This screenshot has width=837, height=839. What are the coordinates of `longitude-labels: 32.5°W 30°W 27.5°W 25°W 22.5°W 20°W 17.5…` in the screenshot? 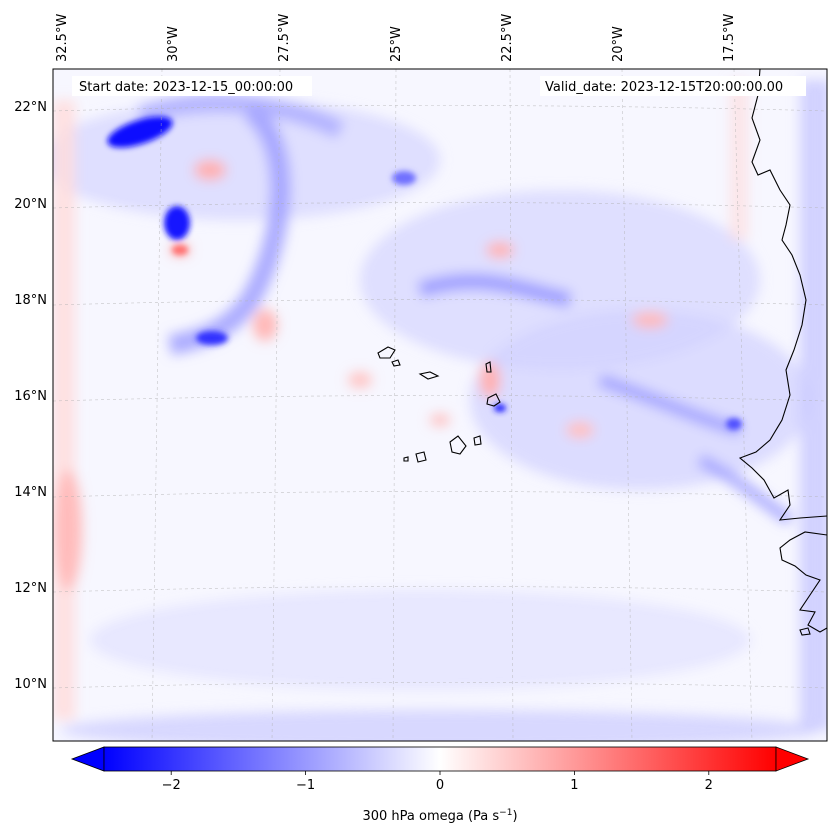 It's located at (396, 38).